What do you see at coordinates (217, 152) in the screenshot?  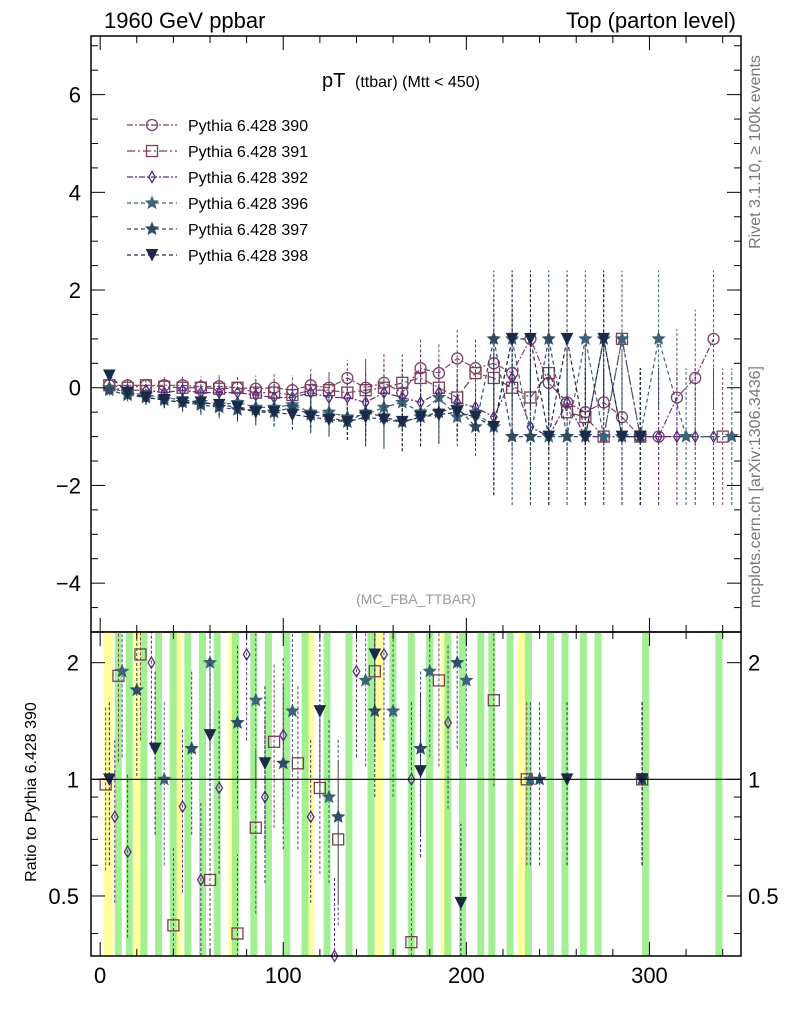 I see `legend-entry-2: Pythia 6.428 391` at bounding box center [217, 152].